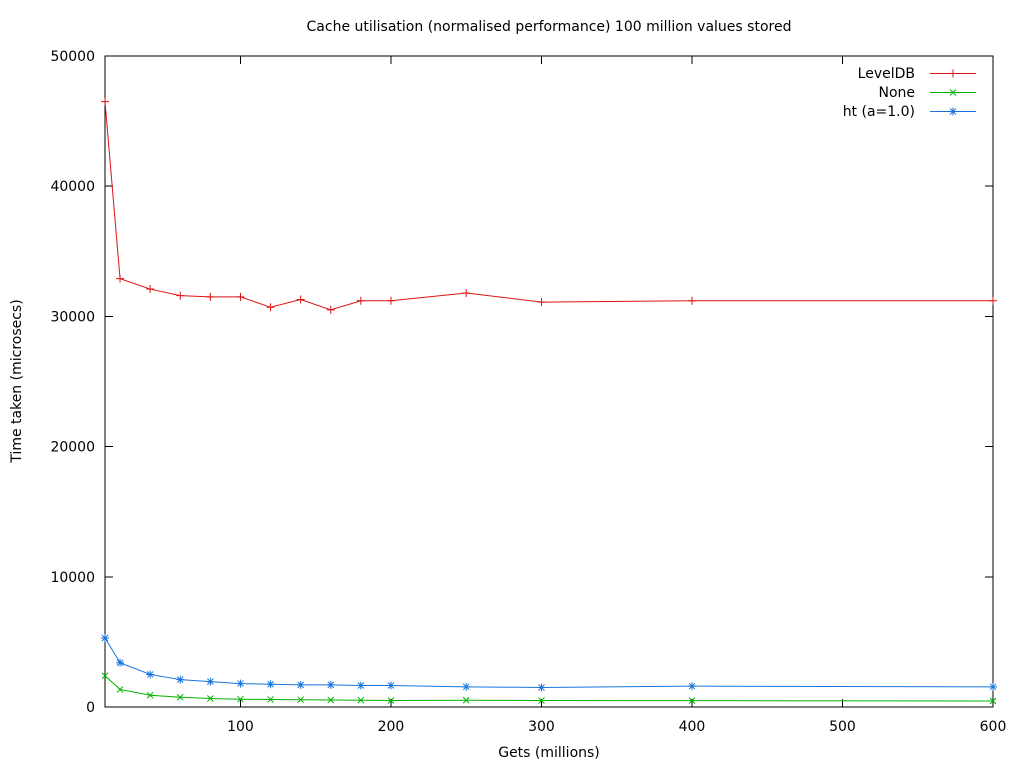  Describe the element at coordinates (240, 727) in the screenshot. I see `svg-text: 100` at that location.